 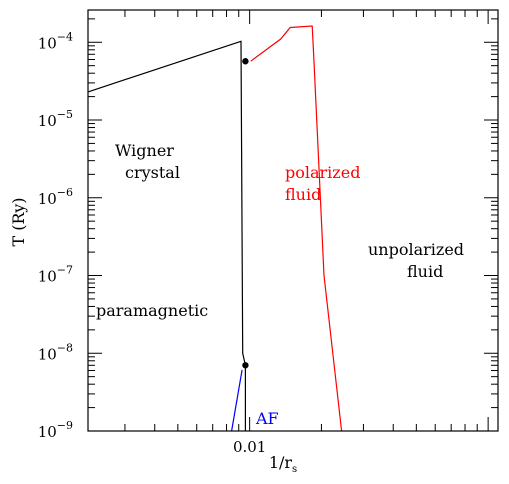 I want to click on y-tick-label: 10⁻⁸, so click(x=55, y=352).